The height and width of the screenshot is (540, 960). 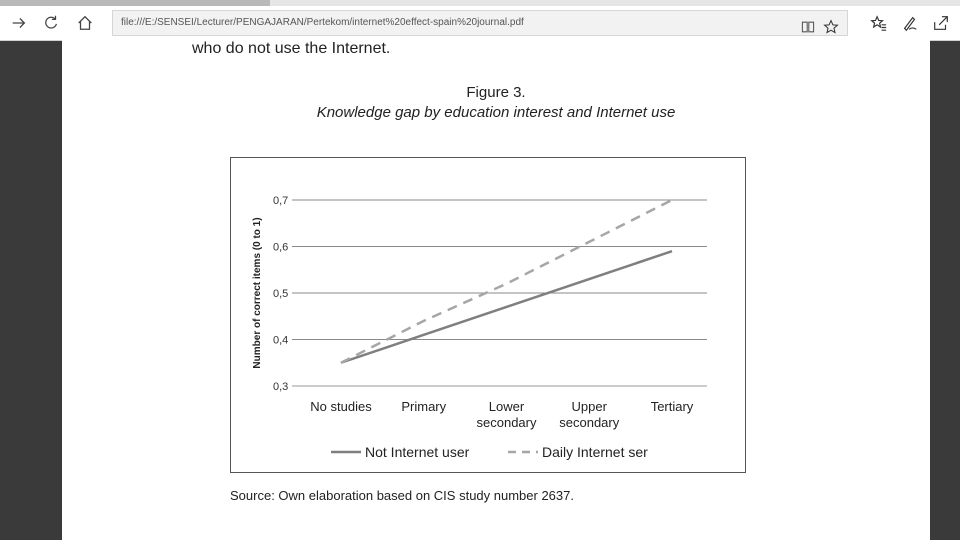 What do you see at coordinates (280, 248) in the screenshot?
I see `y-tick-label: 0,6` at bounding box center [280, 248].